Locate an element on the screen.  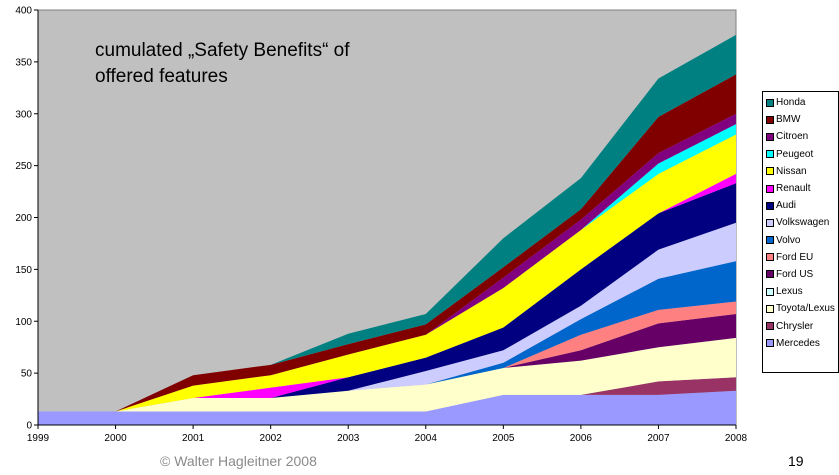
y-tick-label: 150 is located at coordinates (23, 270).